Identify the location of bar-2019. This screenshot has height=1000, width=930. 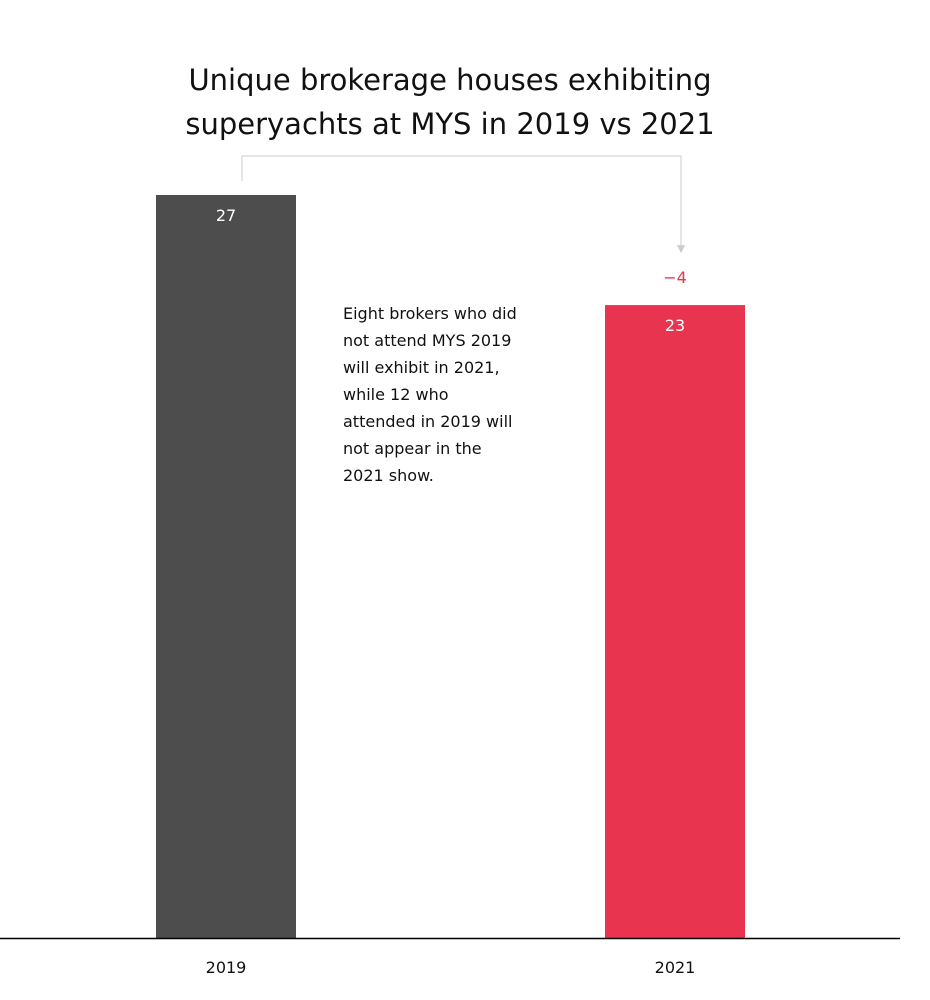
(226, 566).